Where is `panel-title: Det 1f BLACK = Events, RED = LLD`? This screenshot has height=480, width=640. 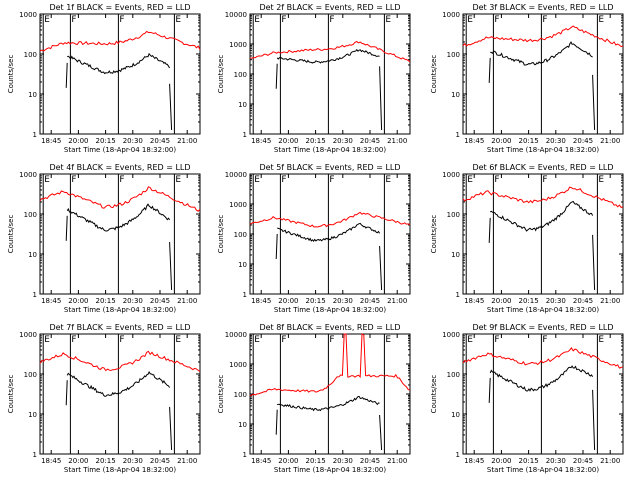 panel-title: Det 1f BLACK = Events, RED = LLD is located at coordinates (119, 7).